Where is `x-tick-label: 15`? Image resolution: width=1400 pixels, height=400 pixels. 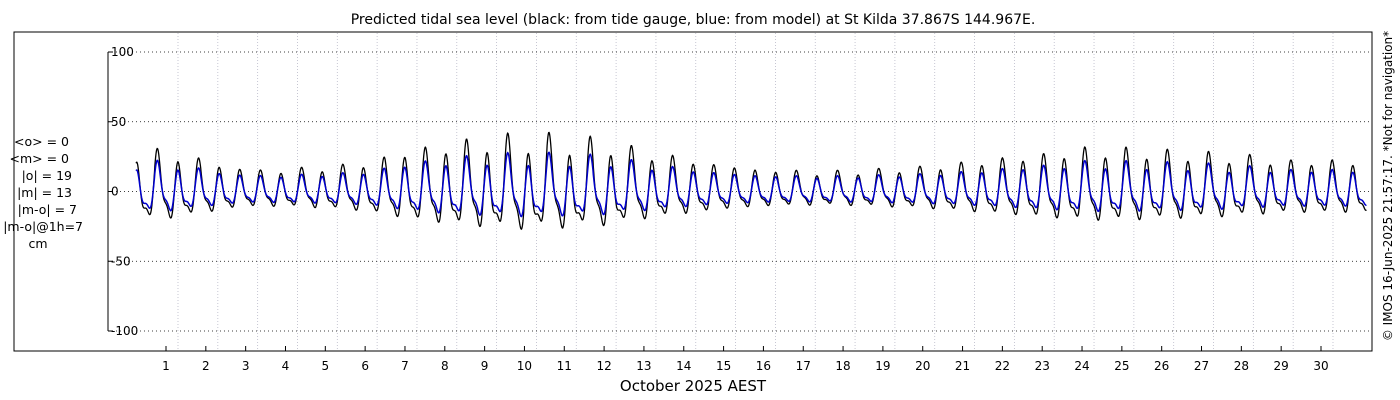
x-tick-label: 15 is located at coordinates (723, 366).